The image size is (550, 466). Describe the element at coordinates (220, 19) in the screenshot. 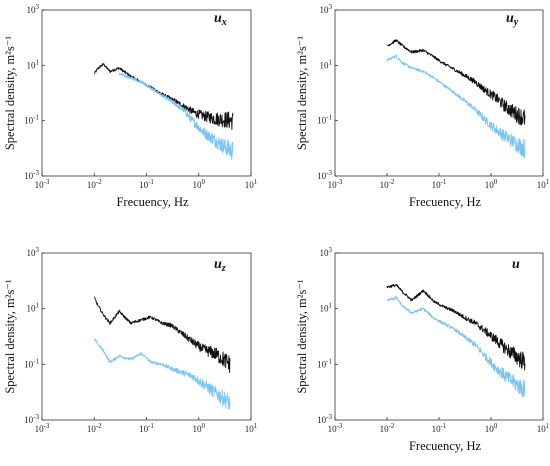

I see `panel-title: ux` at that location.